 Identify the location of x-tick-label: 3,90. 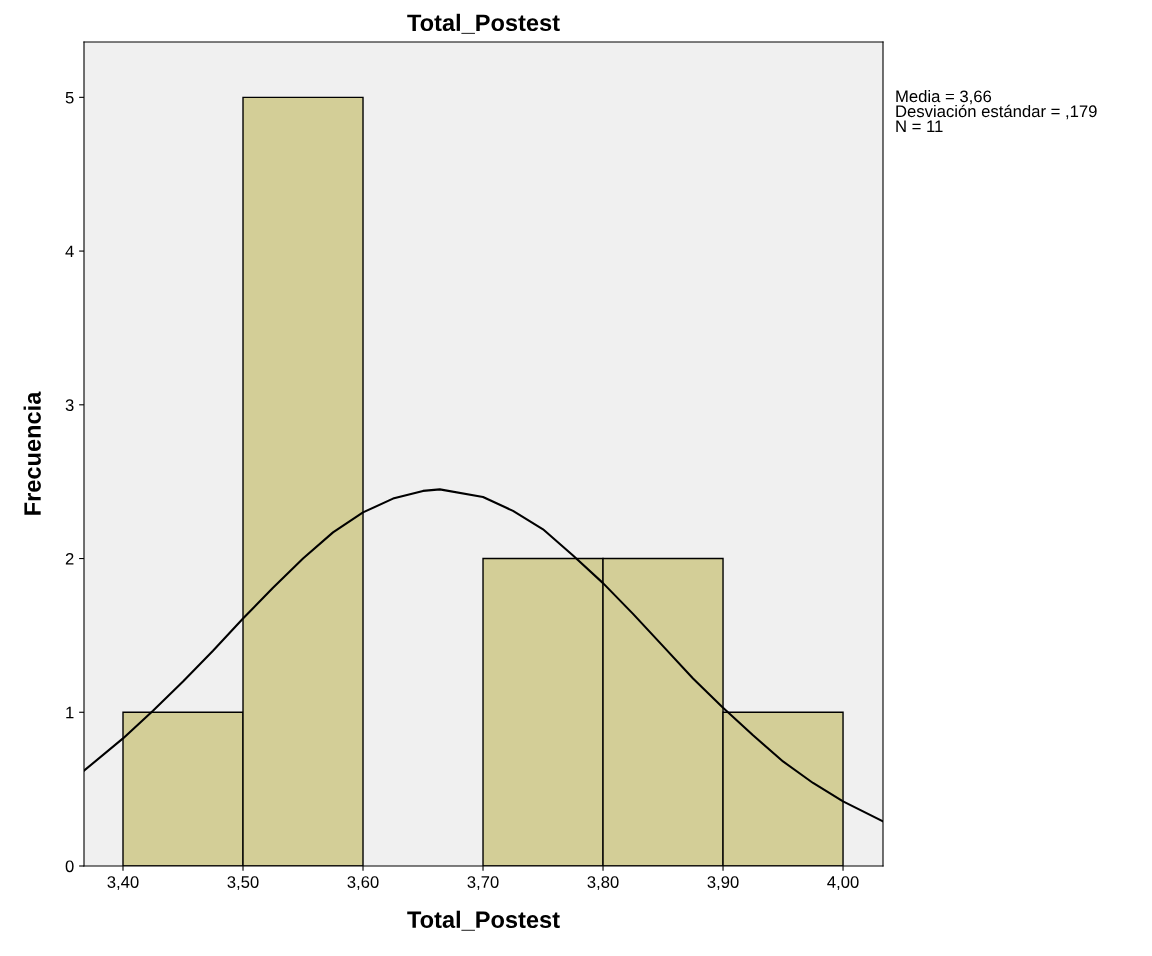
(723, 883).